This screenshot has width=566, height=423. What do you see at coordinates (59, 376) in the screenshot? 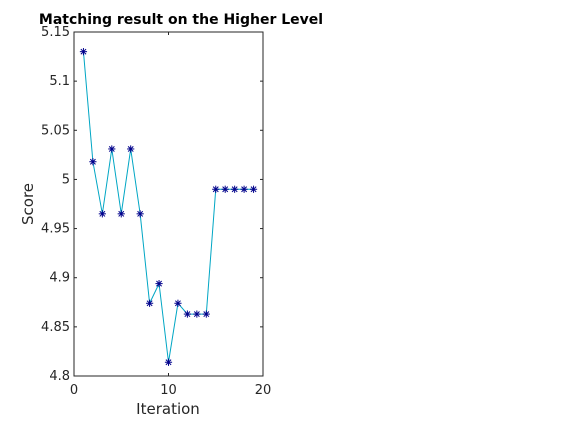
I see `y-tick-label: 4.8` at bounding box center [59, 376].